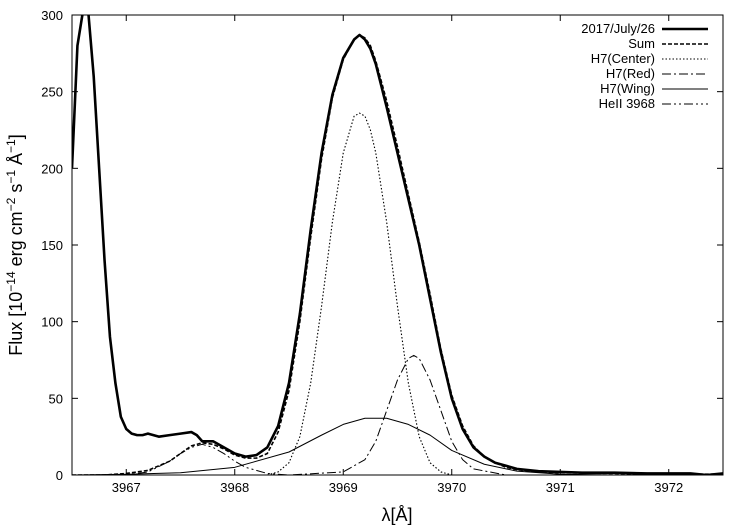  What do you see at coordinates (52, 322) in the screenshot?
I see `y-tick-label: 100` at bounding box center [52, 322].